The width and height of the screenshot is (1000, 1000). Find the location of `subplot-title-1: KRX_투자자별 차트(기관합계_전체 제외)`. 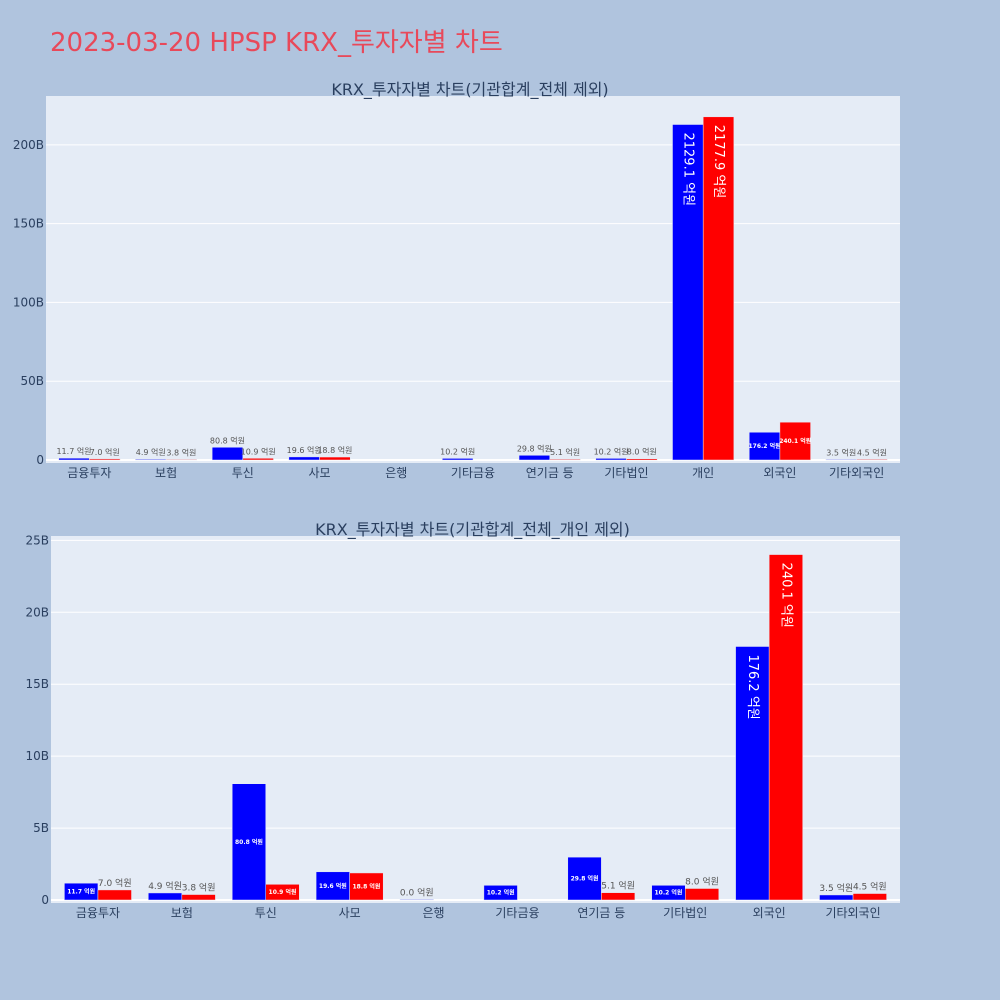

subplot-title-1: KRX_투자자별 차트(기관합계_전체 제외) is located at coordinates (469, 90).